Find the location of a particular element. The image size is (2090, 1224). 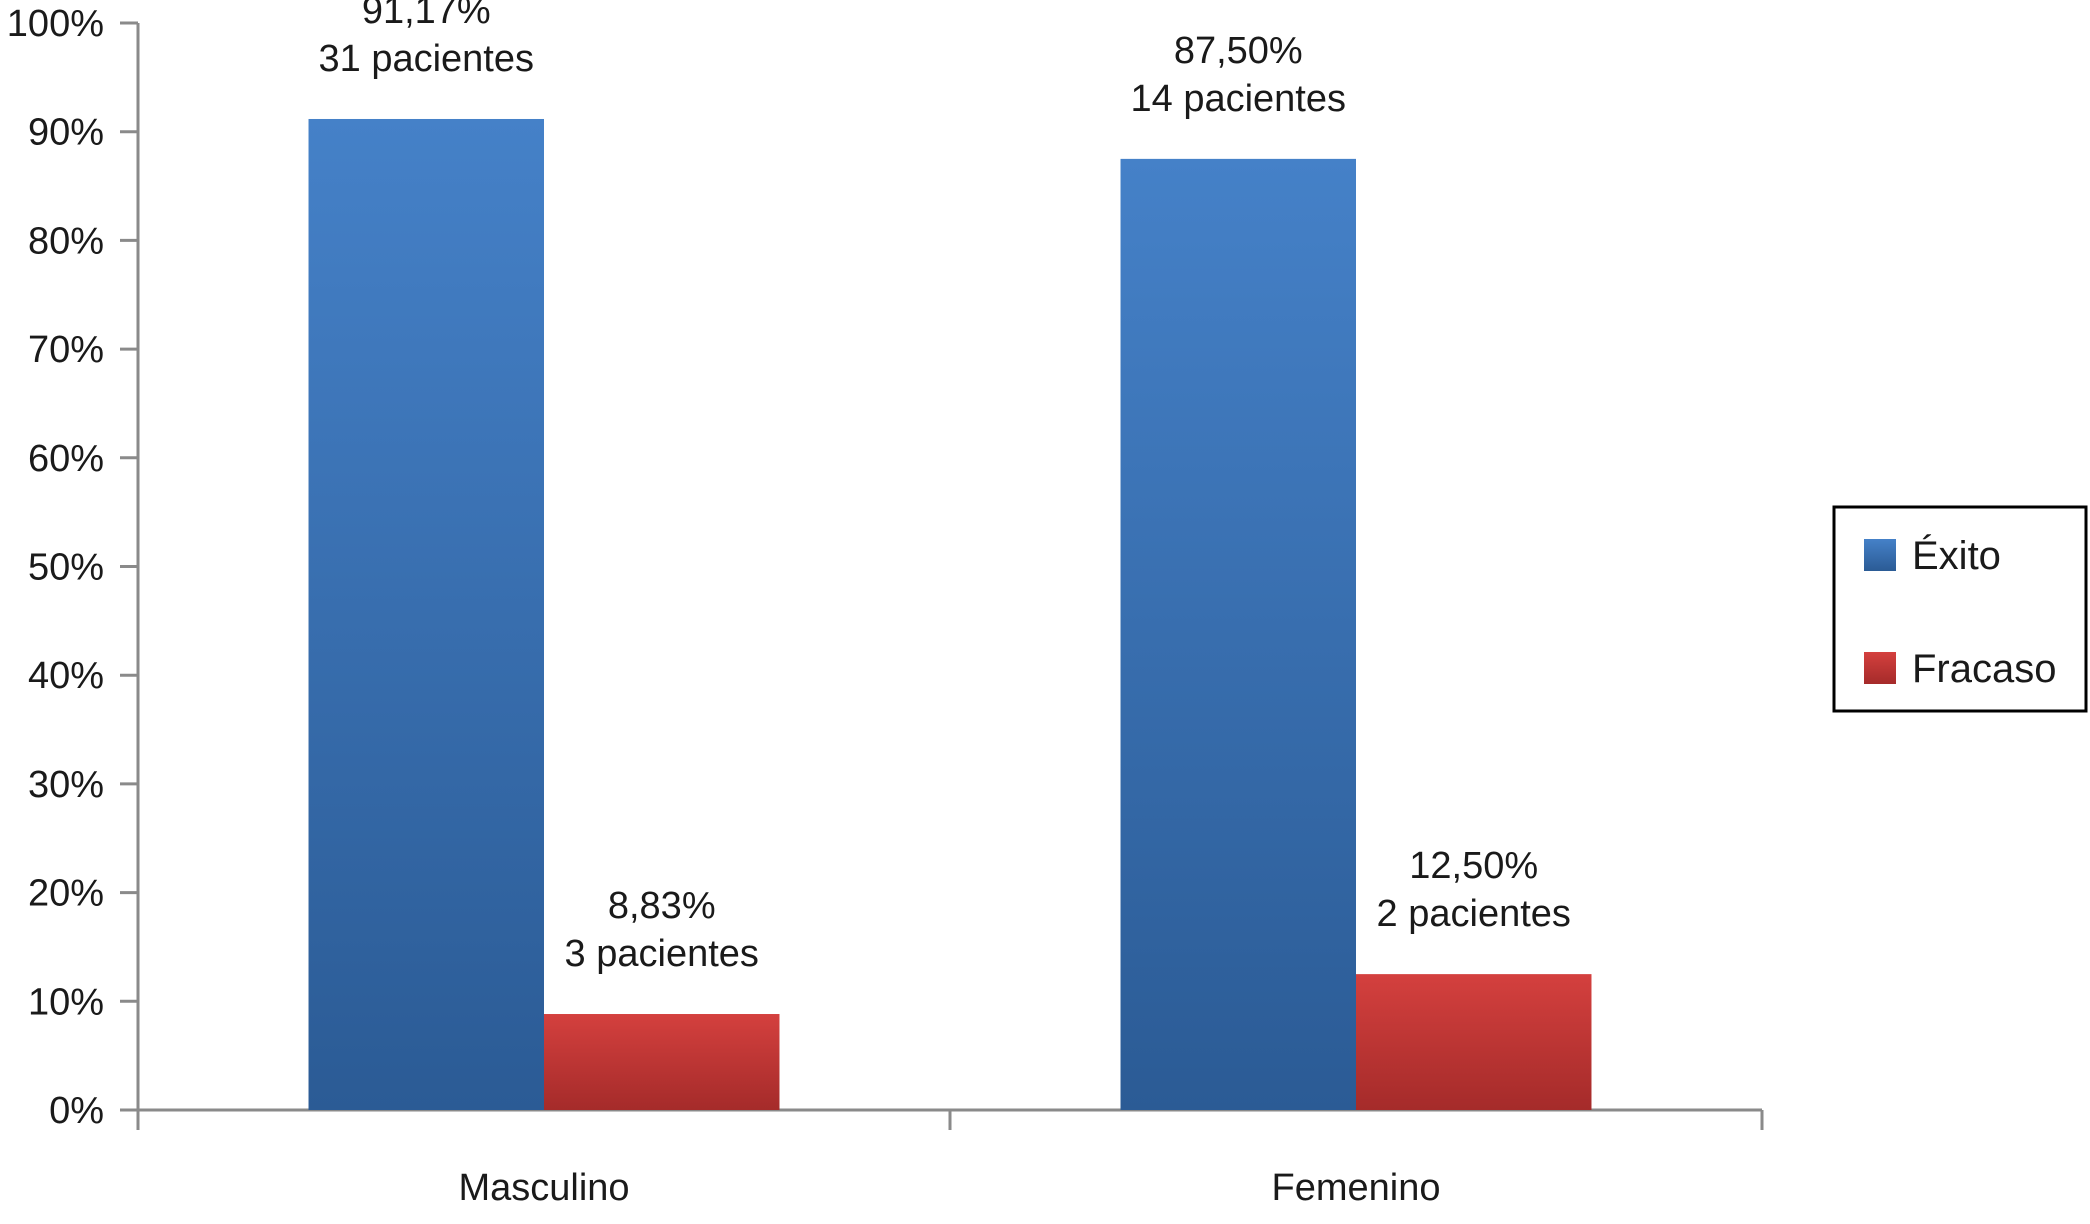

category-label: Masculino is located at coordinates (543, 1188).